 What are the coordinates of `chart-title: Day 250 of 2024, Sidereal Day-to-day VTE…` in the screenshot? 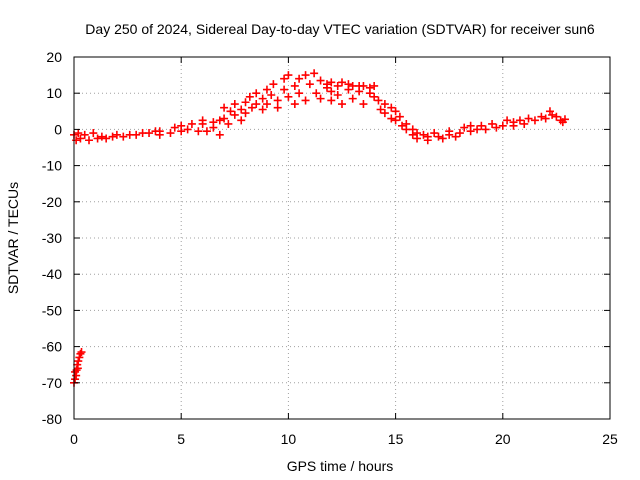 It's located at (340, 29).